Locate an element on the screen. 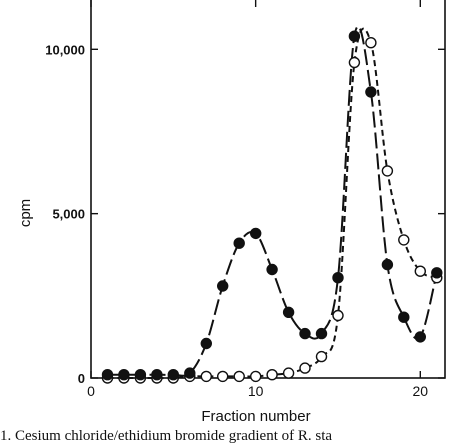 Image resolution: width=474 pixels, height=445 pixels. x-tick-label: 0 is located at coordinates (91, 391).